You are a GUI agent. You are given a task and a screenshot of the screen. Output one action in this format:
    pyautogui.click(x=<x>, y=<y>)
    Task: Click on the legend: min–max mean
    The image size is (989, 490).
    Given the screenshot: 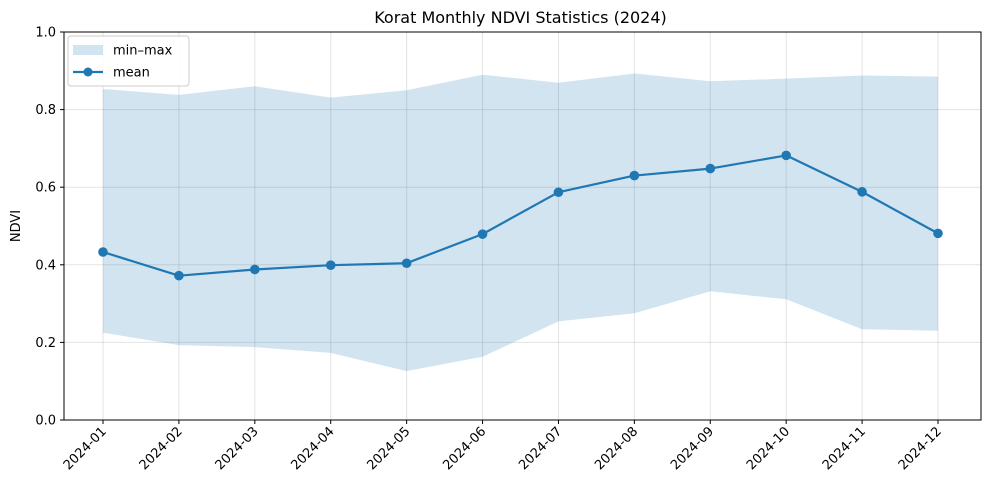 What is the action you would take?
    pyautogui.click(x=128, y=61)
    